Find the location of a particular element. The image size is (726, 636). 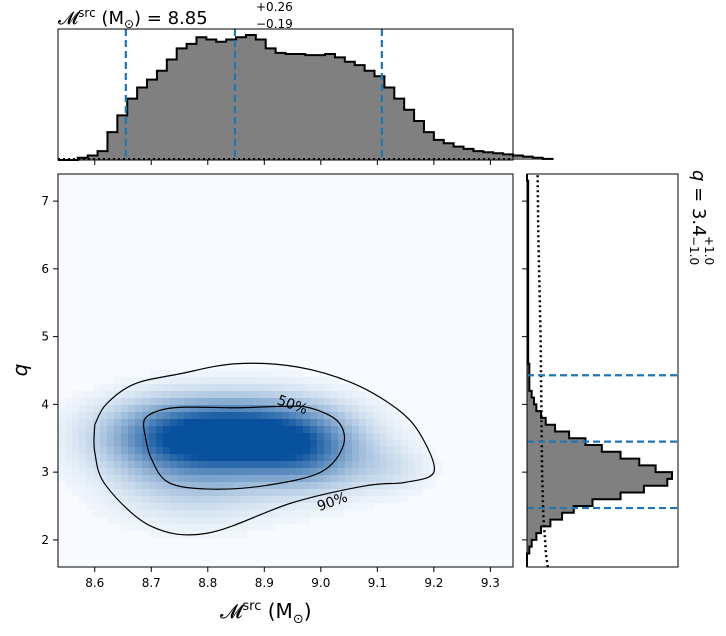

right-panel-title: q = 3.4 is located at coordinates (698, 203).